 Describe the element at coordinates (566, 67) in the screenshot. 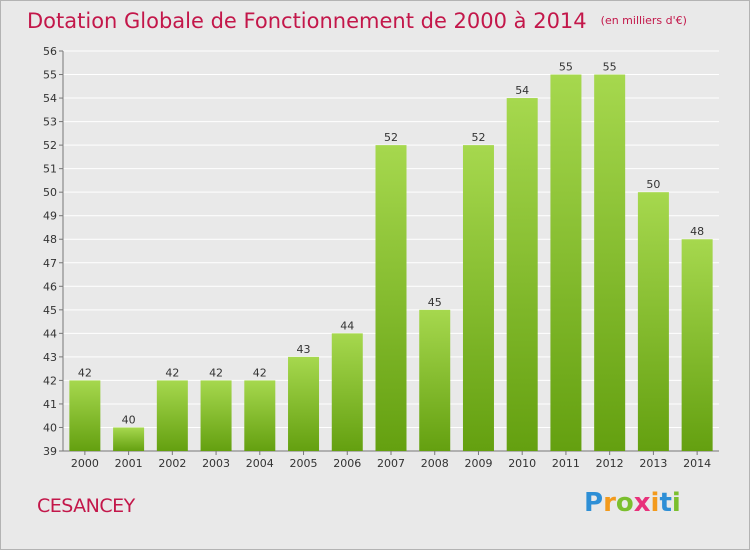

I see `value-label-2011: 55` at that location.